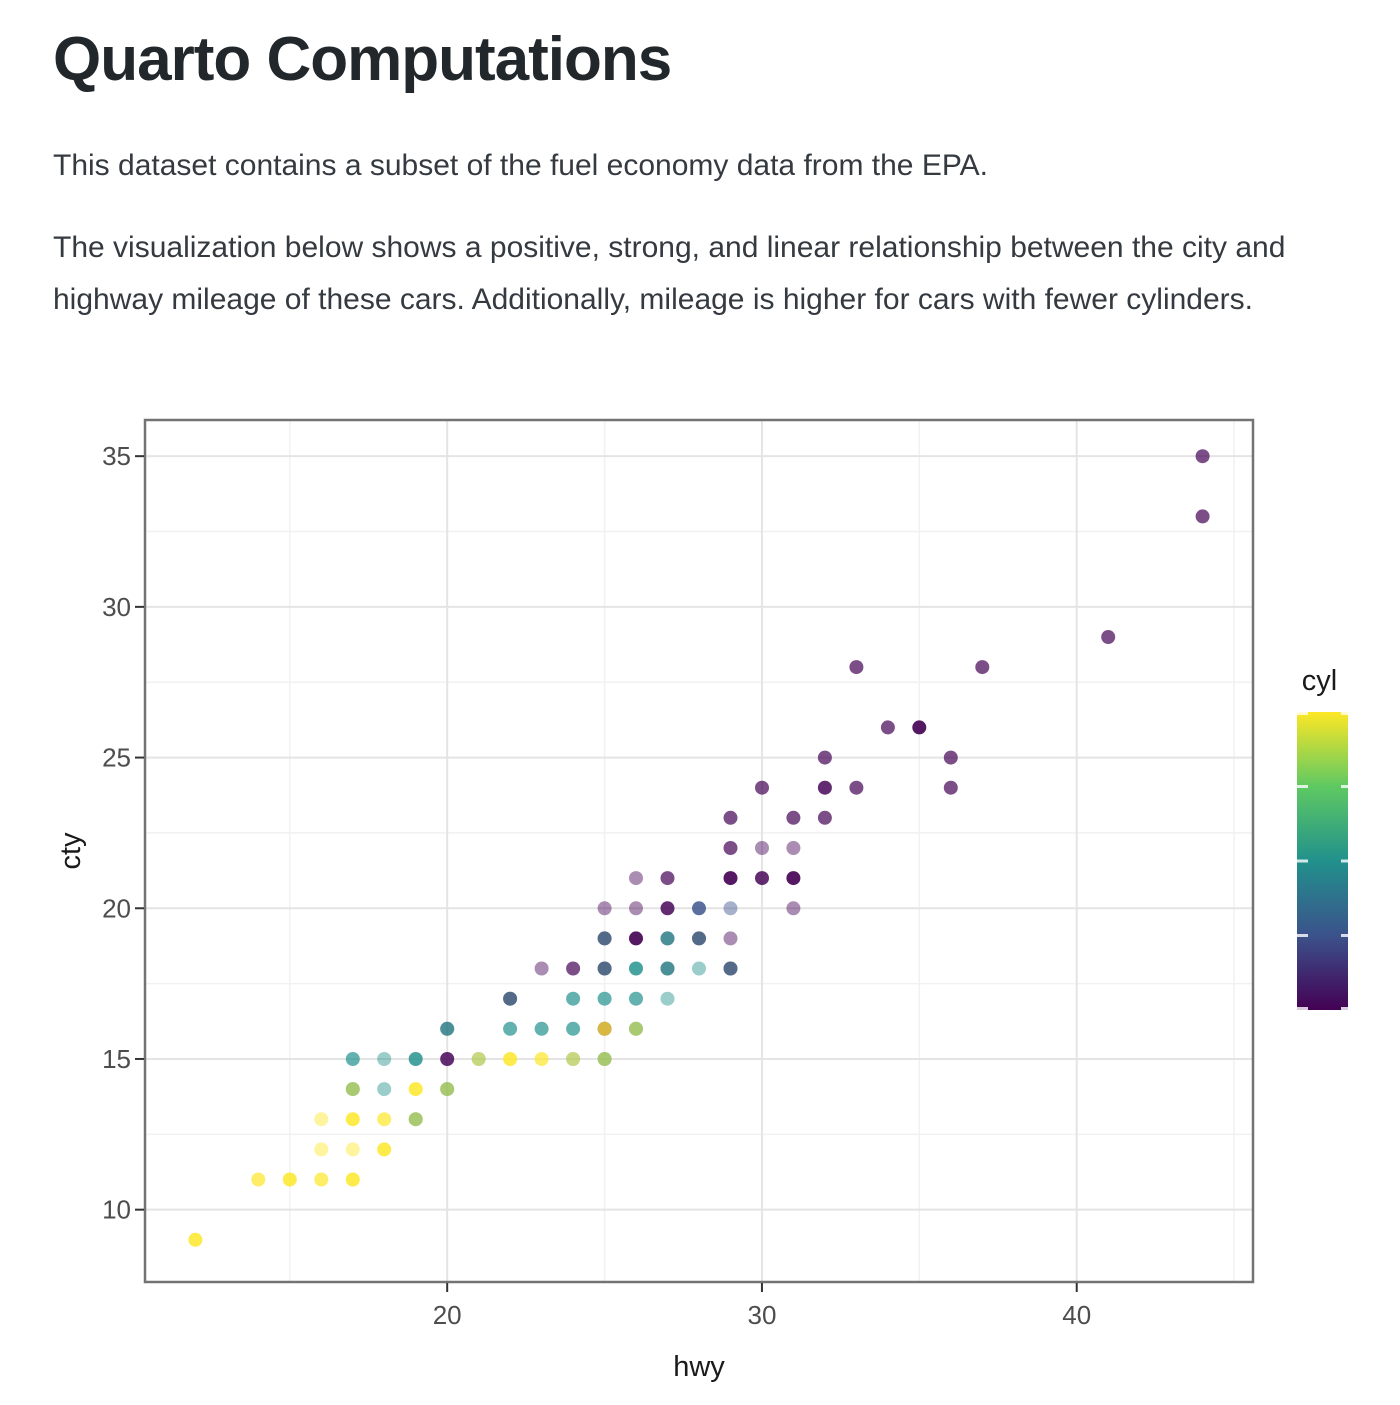 The height and width of the screenshot is (1405, 1400). What do you see at coordinates (1322, 837) in the screenshot?
I see `colorbar-legend: cyl` at bounding box center [1322, 837].